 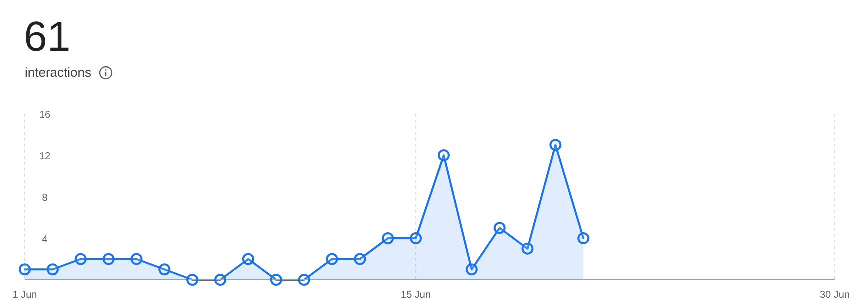 What do you see at coordinates (835, 295) in the screenshot?
I see `x-tick-label: 30 Jun` at bounding box center [835, 295].